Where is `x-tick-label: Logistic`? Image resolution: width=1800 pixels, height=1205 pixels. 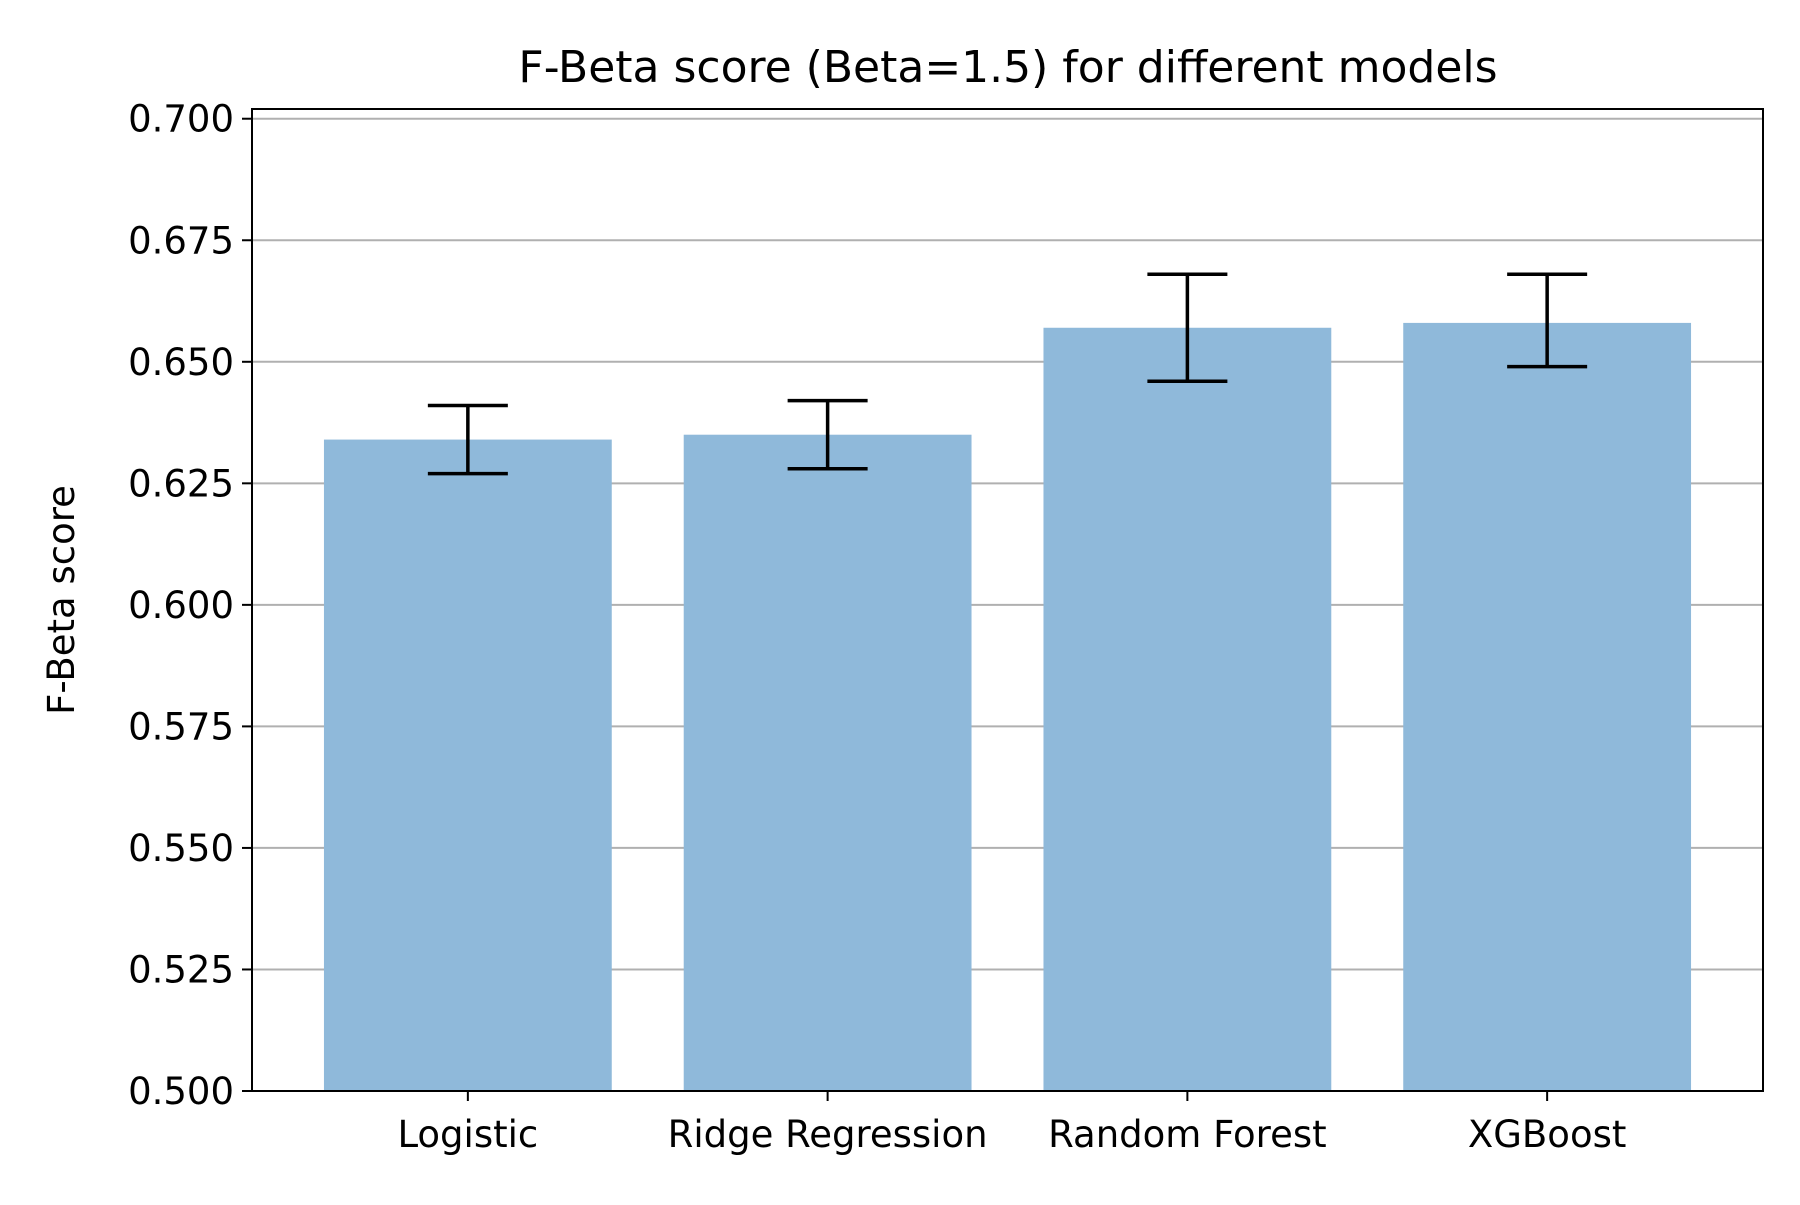 x-tick-label: Logistic is located at coordinates (467, 1134).